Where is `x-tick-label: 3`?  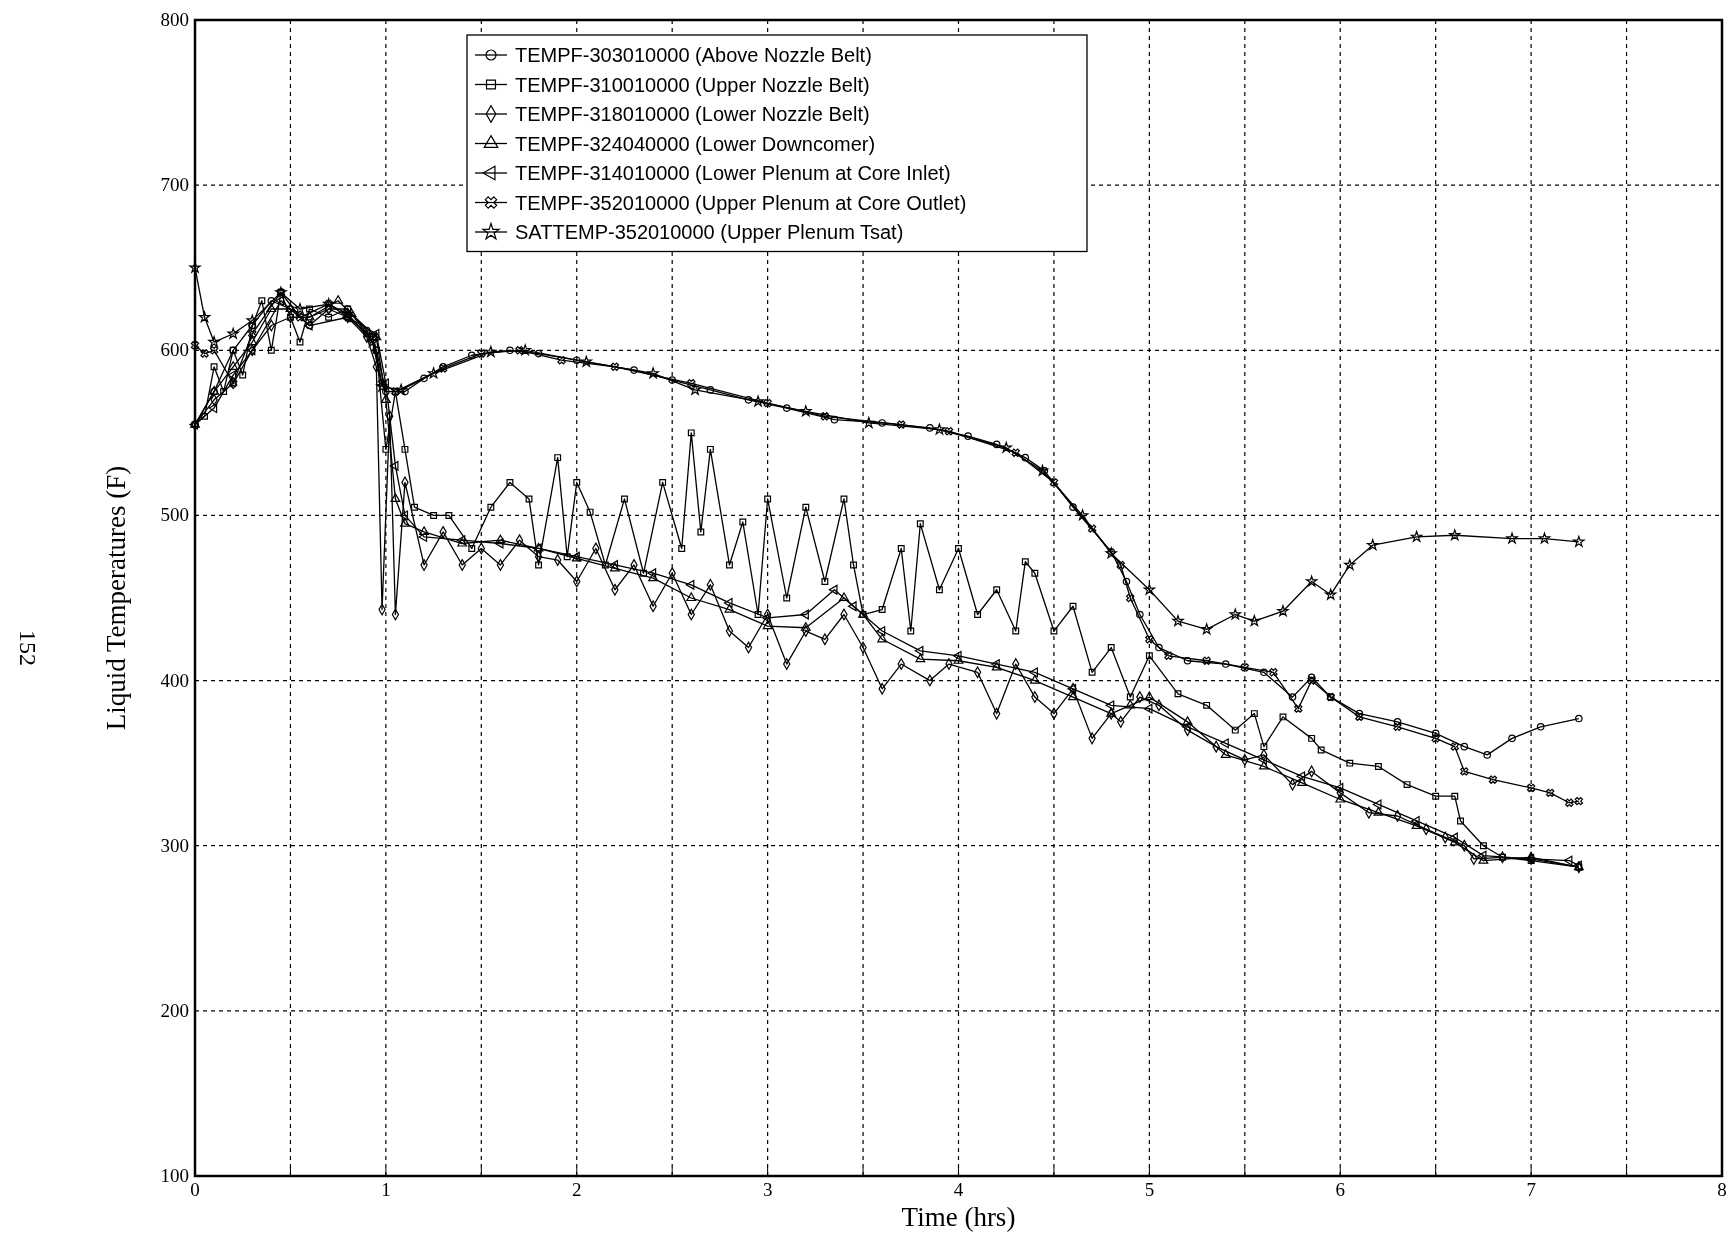
x-tick-label: 3 is located at coordinates (767, 1189).